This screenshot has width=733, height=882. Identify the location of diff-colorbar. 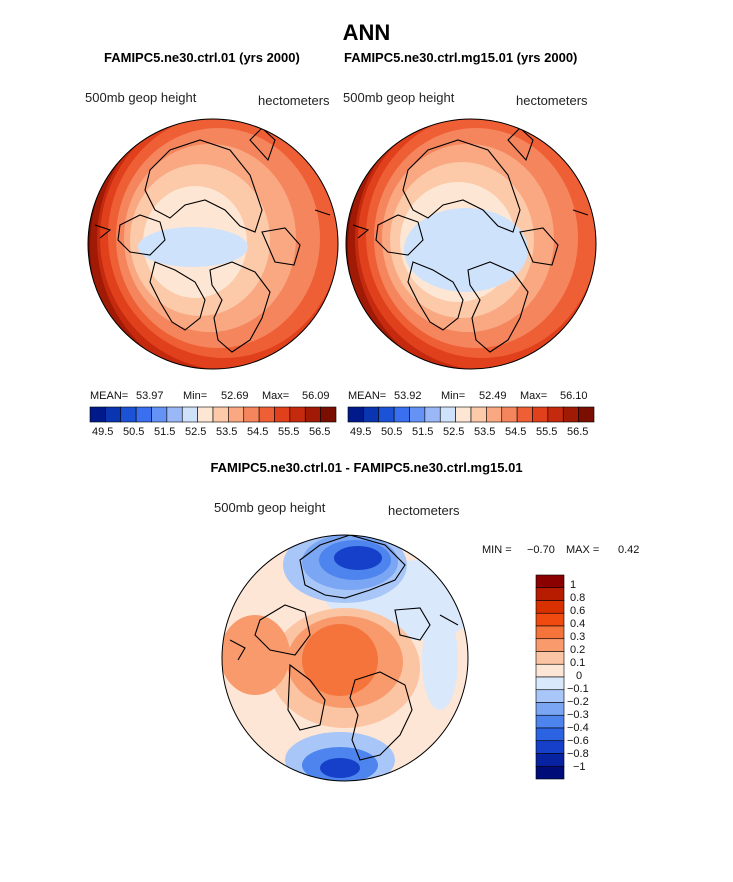
(550, 677).